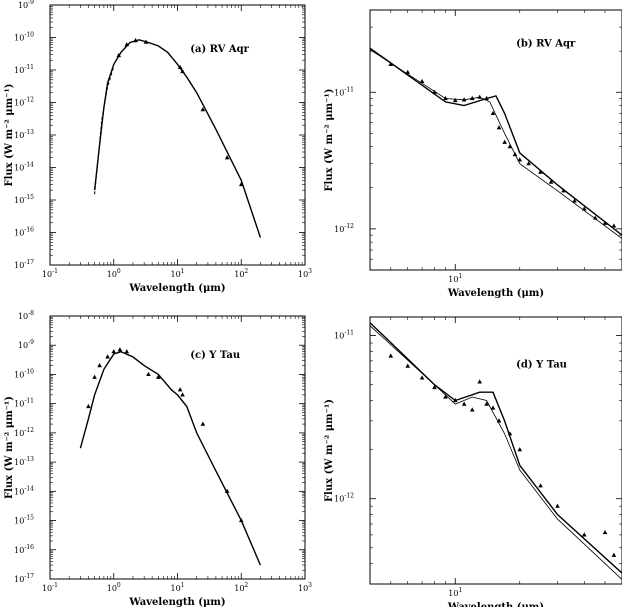  I want to click on y-tick-label: 10⁻¹⁴, so click(24, 490).